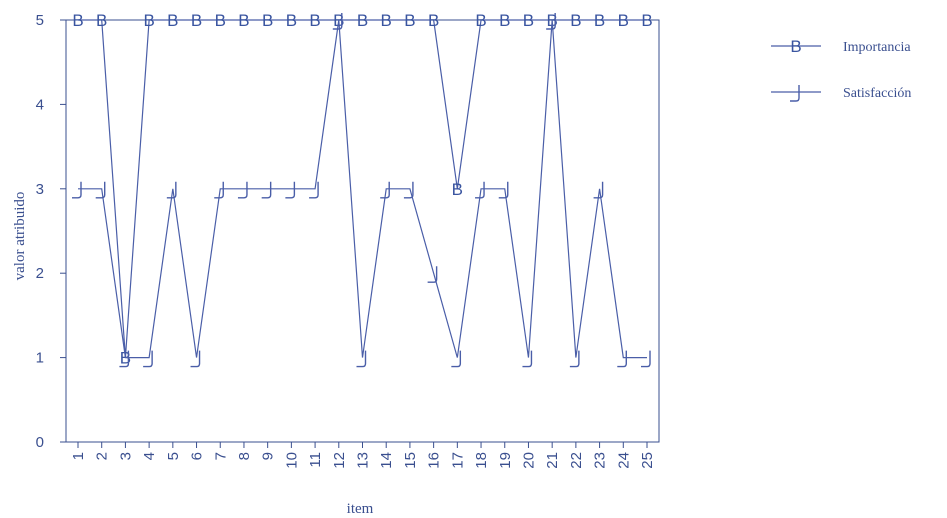 The width and height of the screenshot is (947, 518). Describe the element at coordinates (40, 358) in the screenshot. I see `y-tick-label: 1` at that location.